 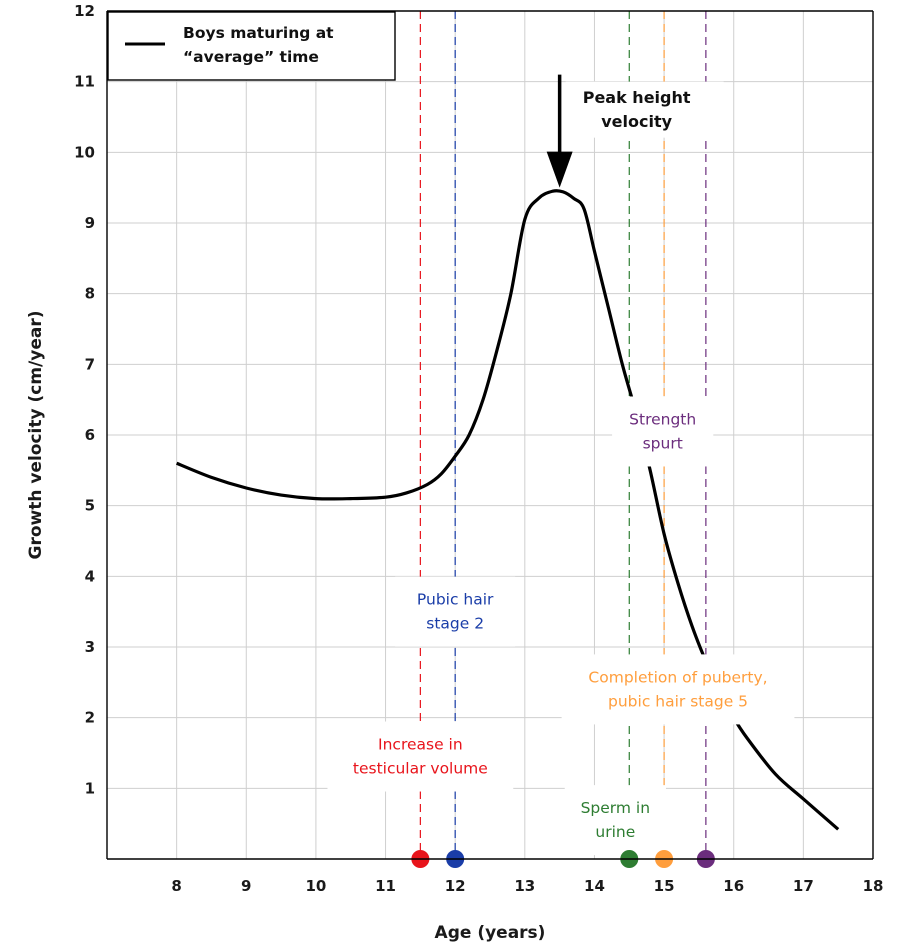 I want to click on y-tick-label: 7, so click(x=90, y=364).